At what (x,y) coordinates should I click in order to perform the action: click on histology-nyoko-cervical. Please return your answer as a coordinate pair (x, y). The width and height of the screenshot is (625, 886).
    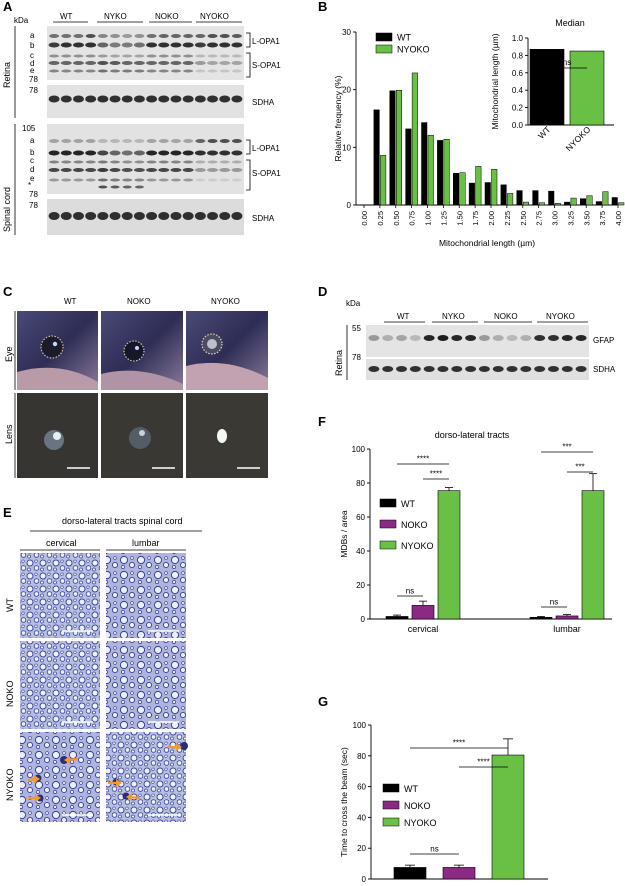
    Looking at the image, I should click on (60, 777).